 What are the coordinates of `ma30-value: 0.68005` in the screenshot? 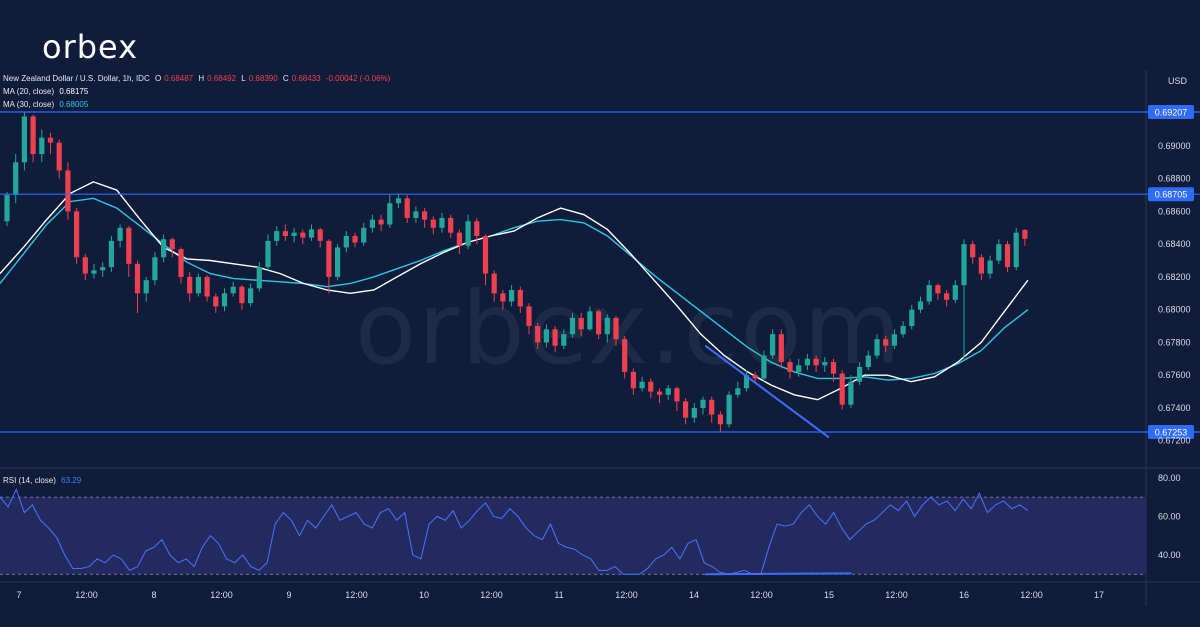 It's located at (74, 104).